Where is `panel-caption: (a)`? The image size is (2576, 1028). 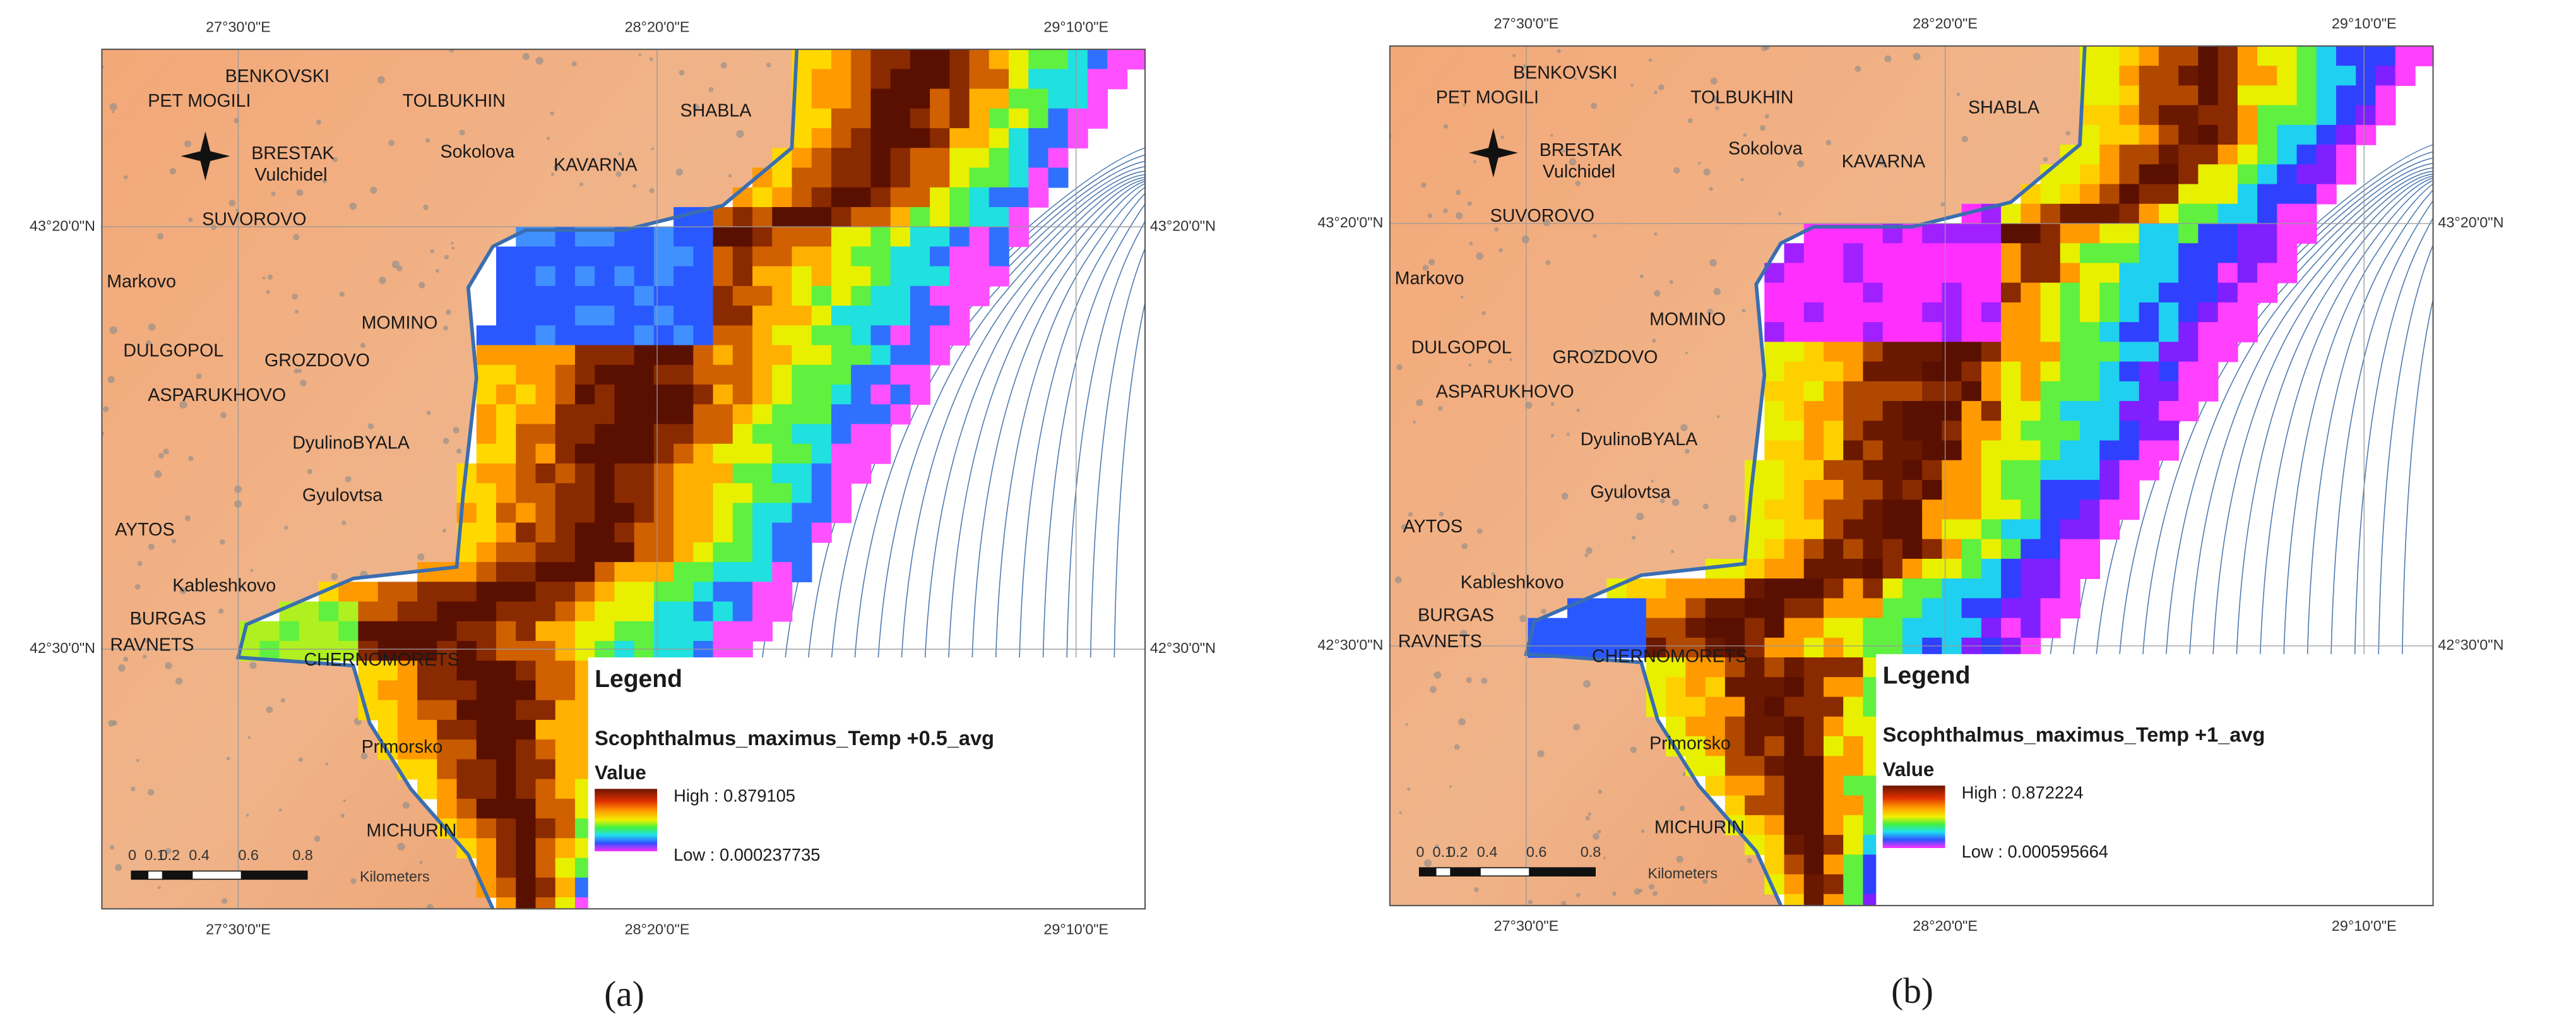 panel-caption: (a) is located at coordinates (624, 994).